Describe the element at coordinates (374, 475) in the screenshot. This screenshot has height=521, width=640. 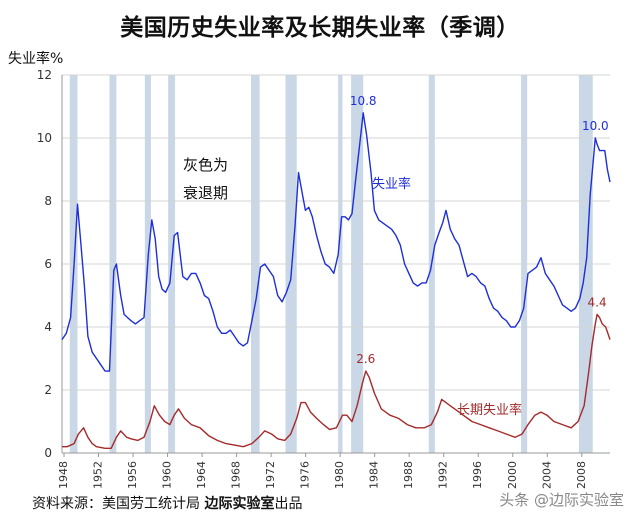
I see `x-tick-label: 1984` at that location.